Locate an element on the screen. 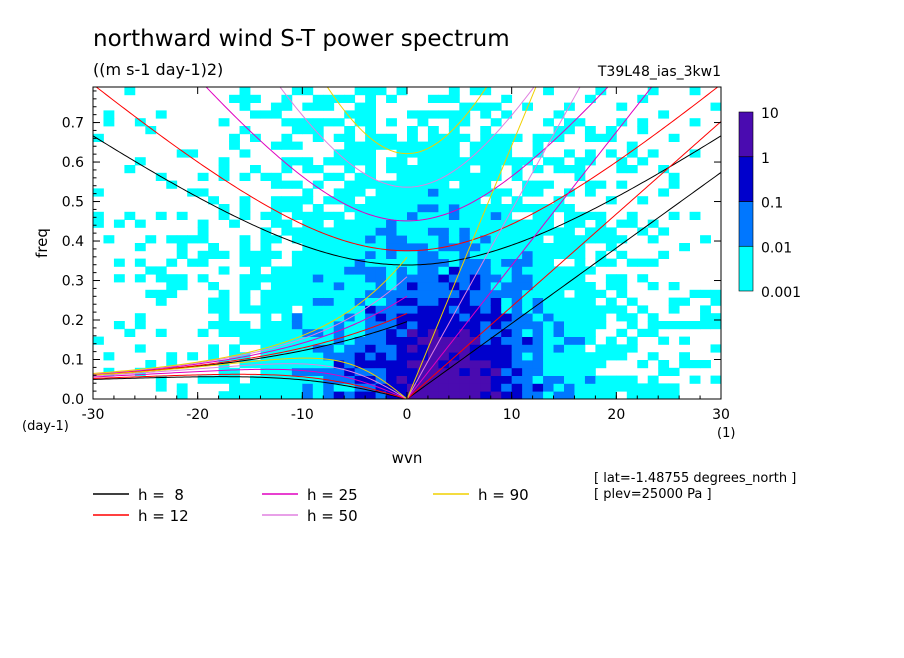  x-tick-label: -20 is located at coordinates (197, 415).